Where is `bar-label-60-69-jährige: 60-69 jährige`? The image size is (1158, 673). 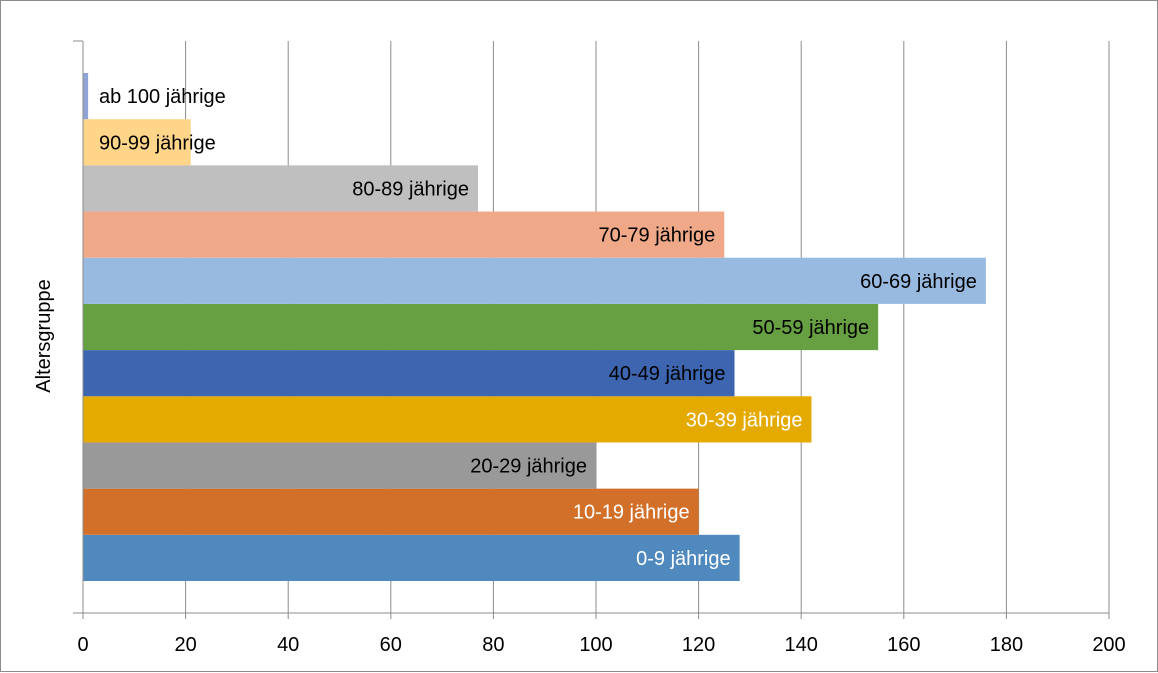 bar-label-60-69-jährige: 60-69 jährige is located at coordinates (918, 282).